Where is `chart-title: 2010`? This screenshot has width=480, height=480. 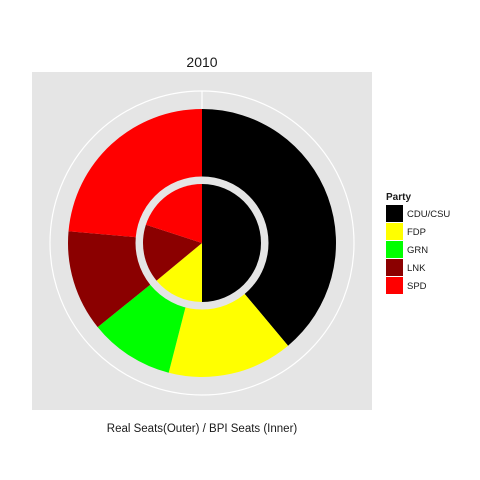 chart-title: 2010 is located at coordinates (201, 62).